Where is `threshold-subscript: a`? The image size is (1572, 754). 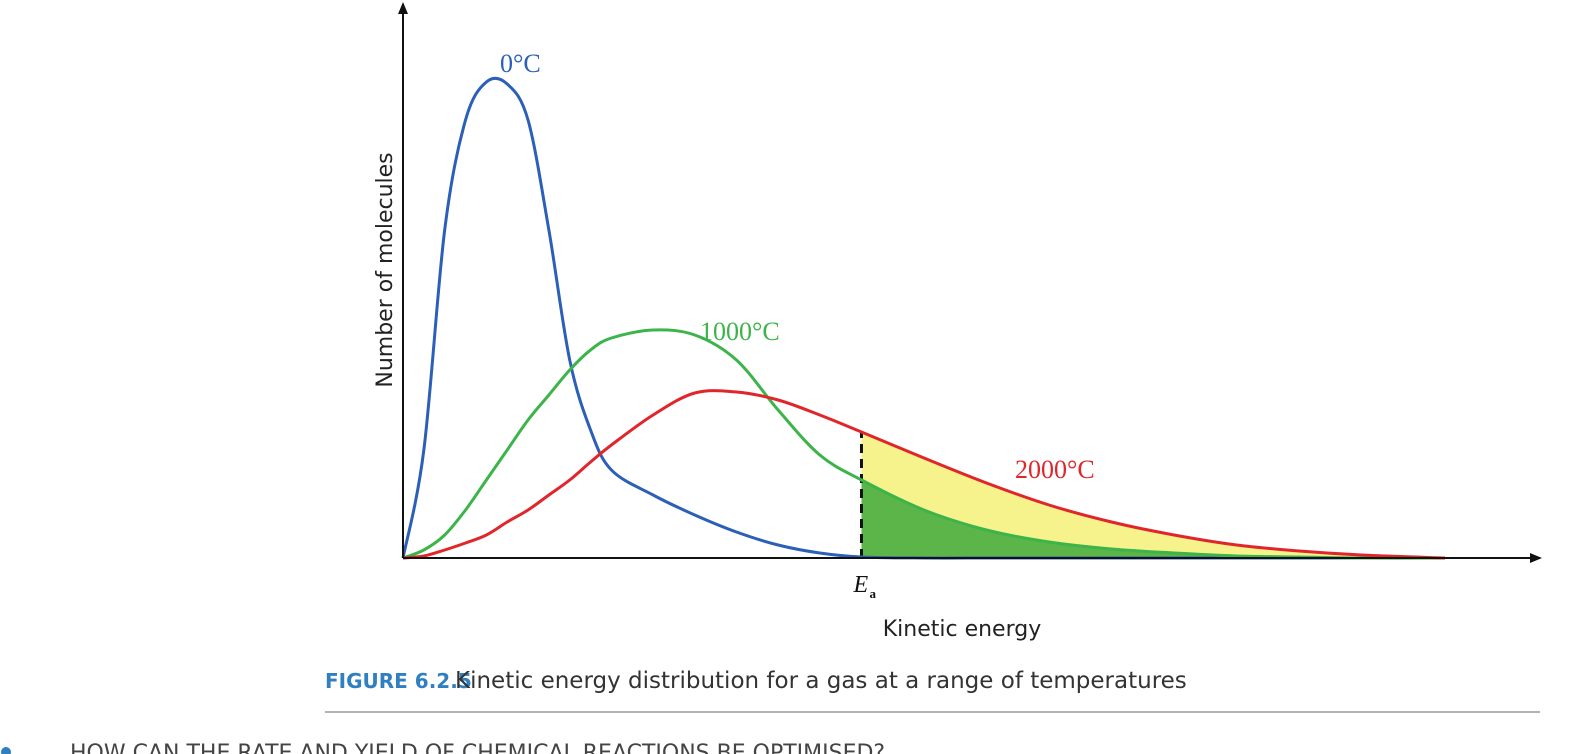 threshold-subscript: a is located at coordinates (872, 593).